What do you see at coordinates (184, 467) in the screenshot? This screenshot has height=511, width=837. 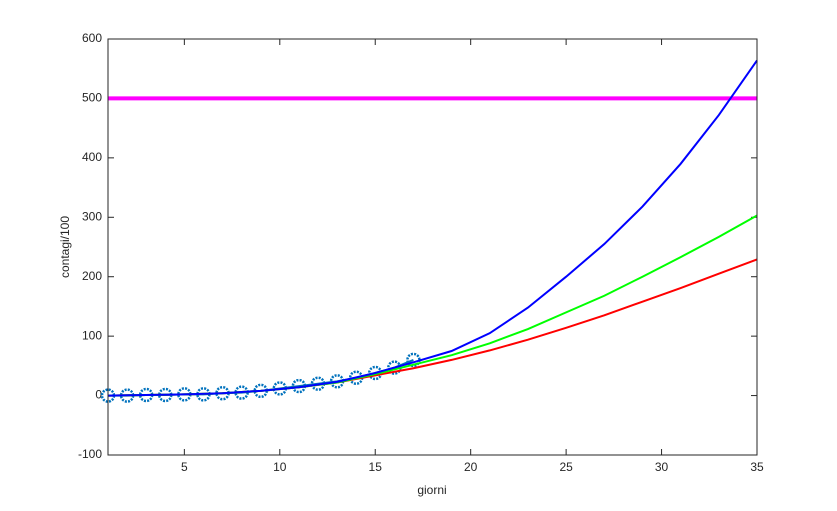 I see `x-tick-label: 5` at bounding box center [184, 467].